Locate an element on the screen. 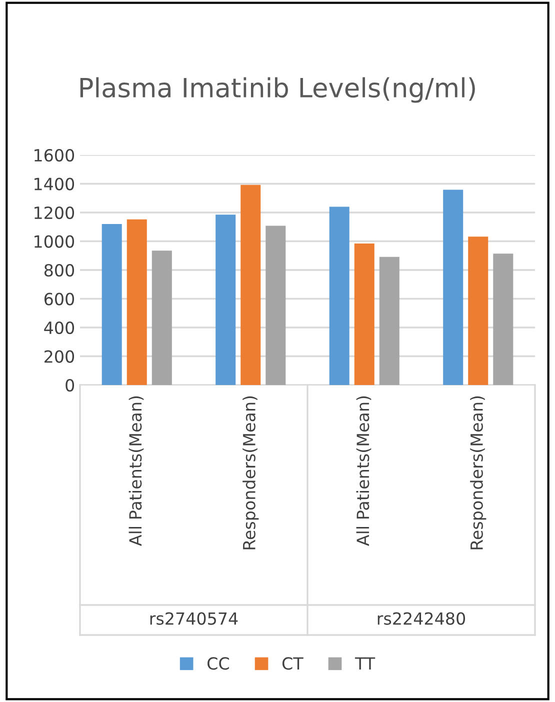 This screenshot has height=702, width=555. y-tick-label: 400 is located at coordinates (59, 327).